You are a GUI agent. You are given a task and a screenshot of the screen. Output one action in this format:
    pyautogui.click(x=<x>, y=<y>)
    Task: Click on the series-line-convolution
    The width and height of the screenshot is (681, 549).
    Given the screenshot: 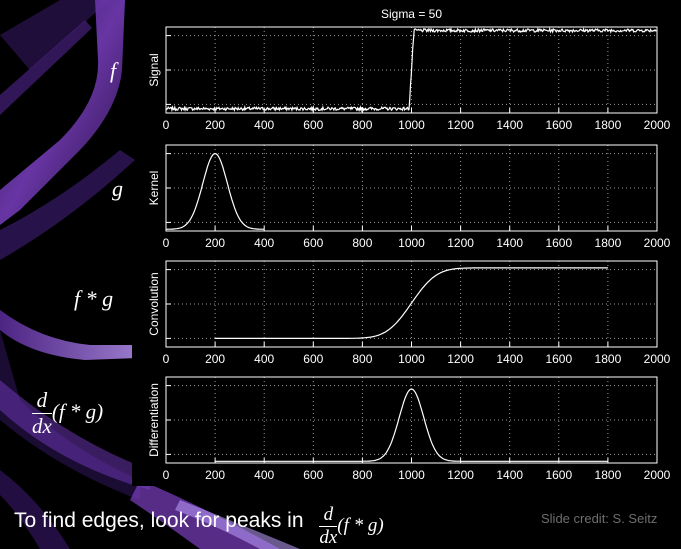 What is the action you would take?
    pyautogui.click(x=411, y=303)
    